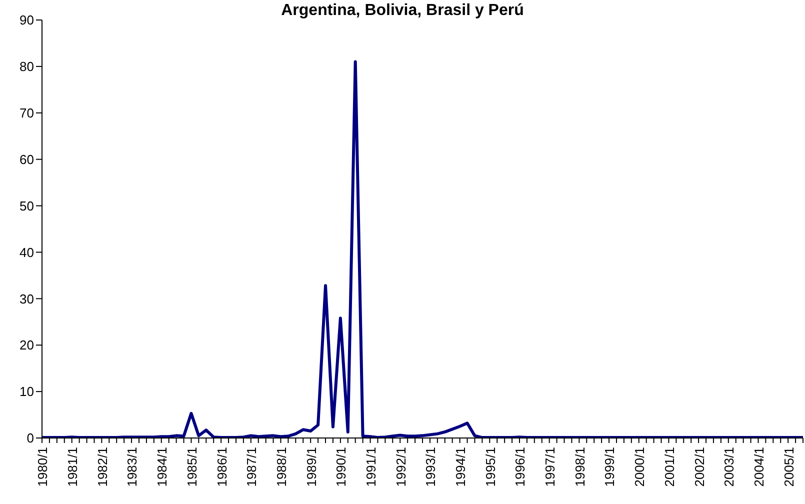 This screenshot has height=504, width=805. What do you see at coordinates (27, 159) in the screenshot?
I see `y-tick-label: 60` at bounding box center [27, 159].